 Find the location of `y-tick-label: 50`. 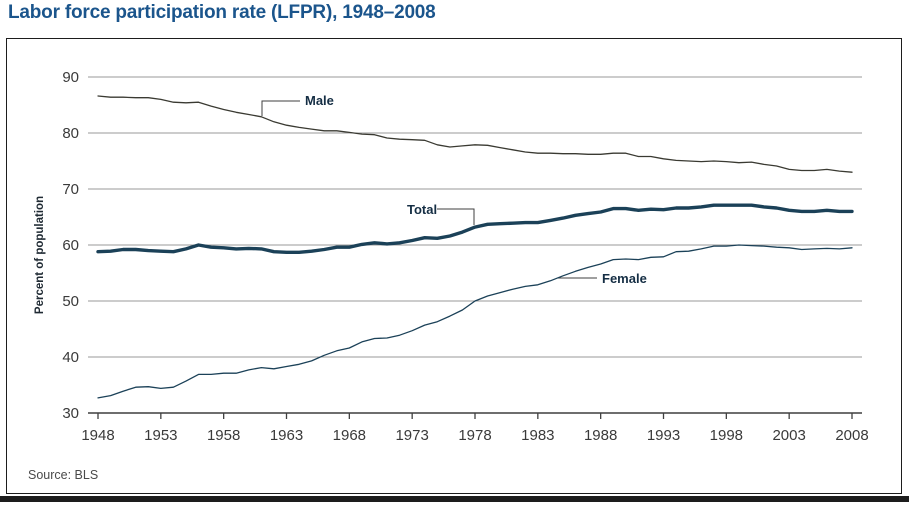

y-tick-label: 50 is located at coordinates (70, 301).